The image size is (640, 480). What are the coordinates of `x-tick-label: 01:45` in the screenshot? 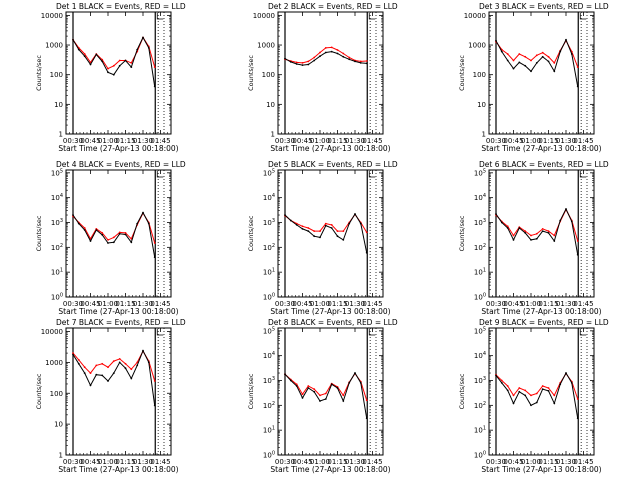 It's located at (583, 141).